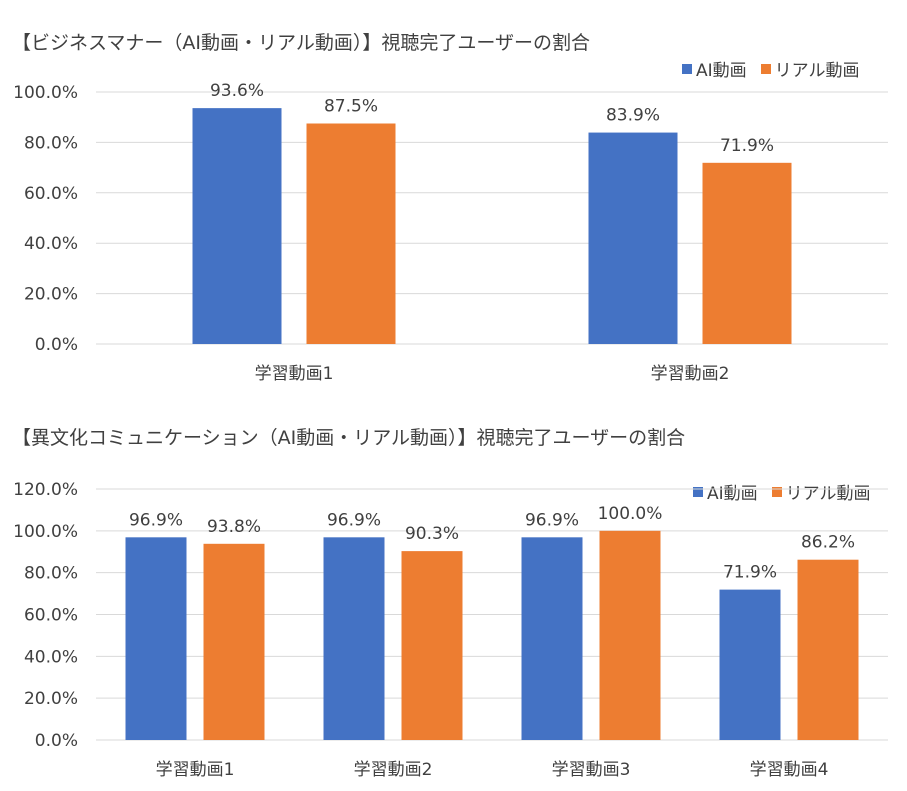  What do you see at coordinates (432, 534) in the screenshot?
I see `data-label: 90.3%` at bounding box center [432, 534].